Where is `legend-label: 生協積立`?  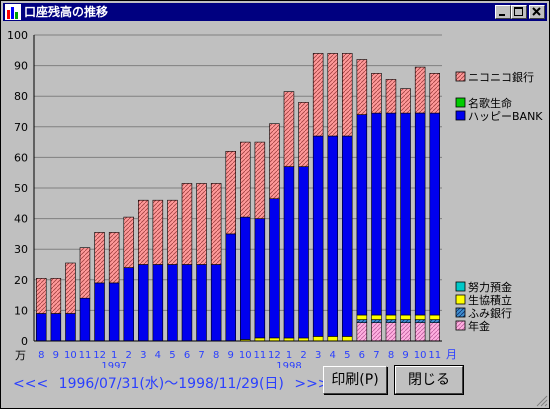 legend-label: 生協積立 is located at coordinates (490, 300).